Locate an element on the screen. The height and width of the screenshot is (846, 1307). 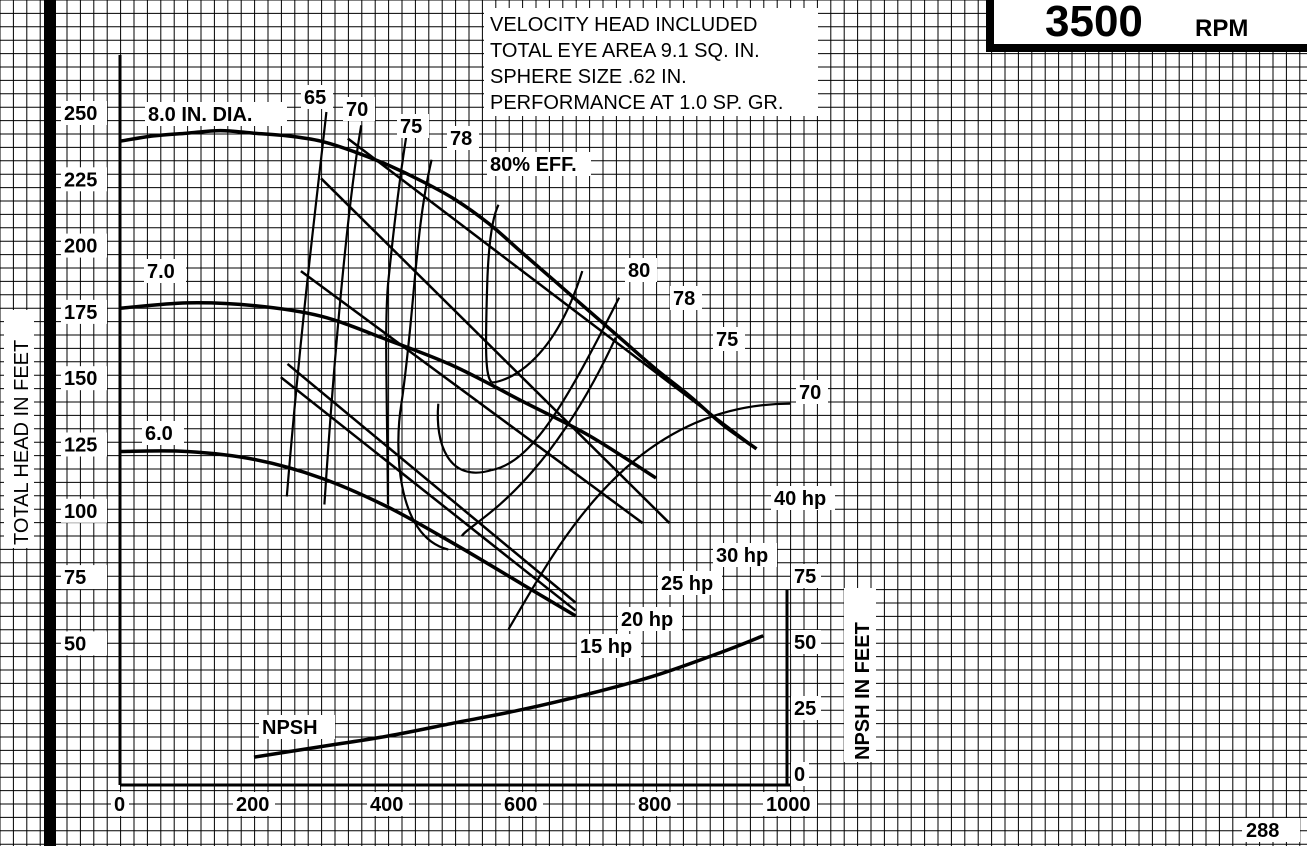
y-tick-150-group: 150 is located at coordinates (84, 378).